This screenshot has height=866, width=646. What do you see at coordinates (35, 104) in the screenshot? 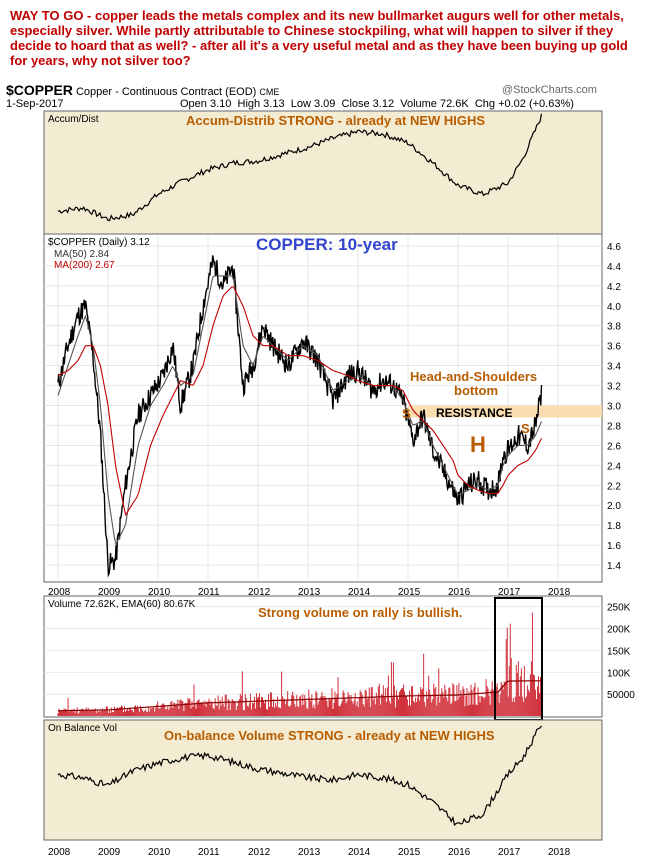
I see `chart-date: 1-Sep-2017` at bounding box center [35, 104].